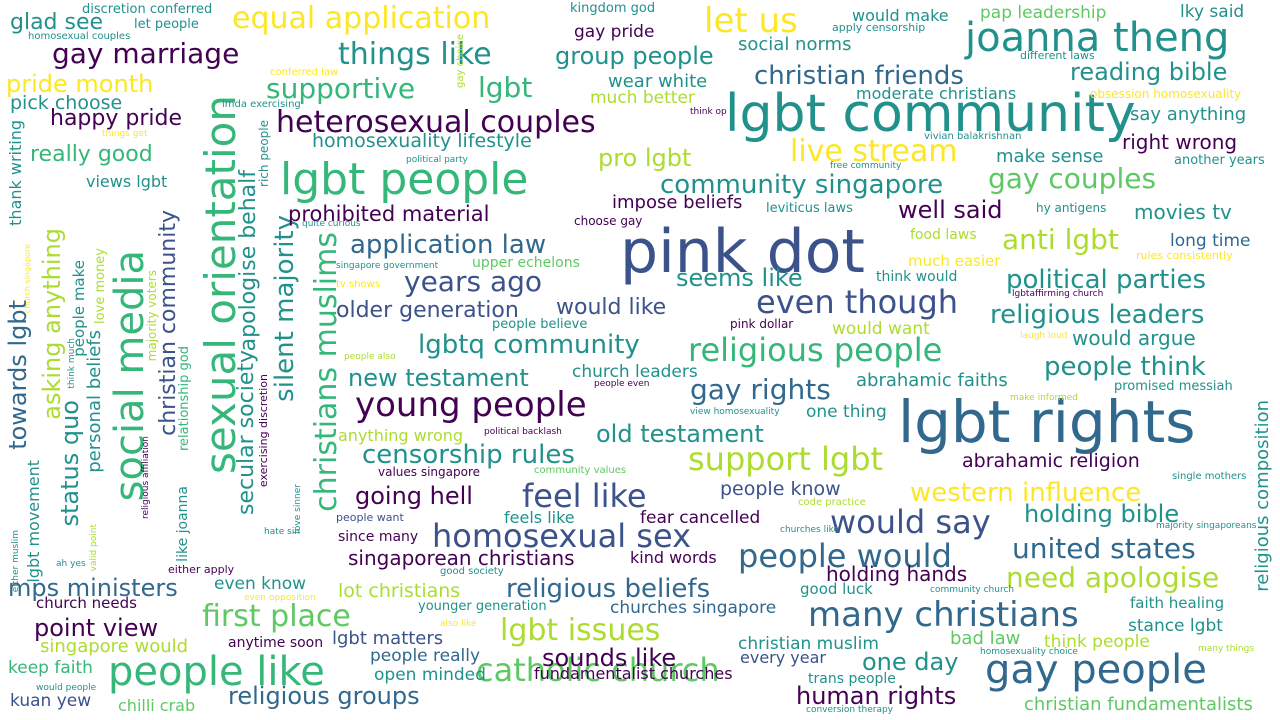  I want to click on word: one day, so click(910, 662).